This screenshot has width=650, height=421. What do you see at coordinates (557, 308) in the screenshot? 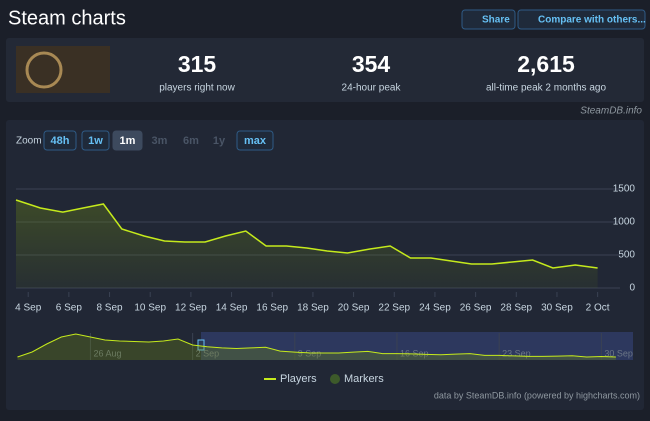
I see `x-tick-label: 30 Sep` at bounding box center [557, 308].